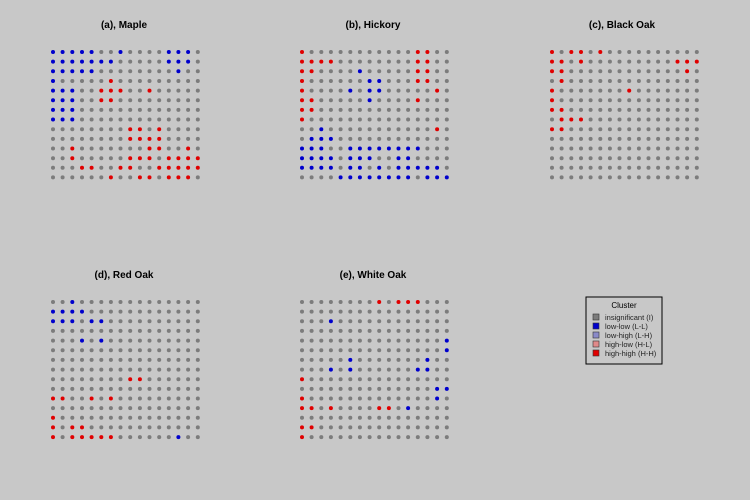  What do you see at coordinates (125, 355) in the screenshot?
I see `panel-red-oak: (d), Red Oak` at bounding box center [125, 355].